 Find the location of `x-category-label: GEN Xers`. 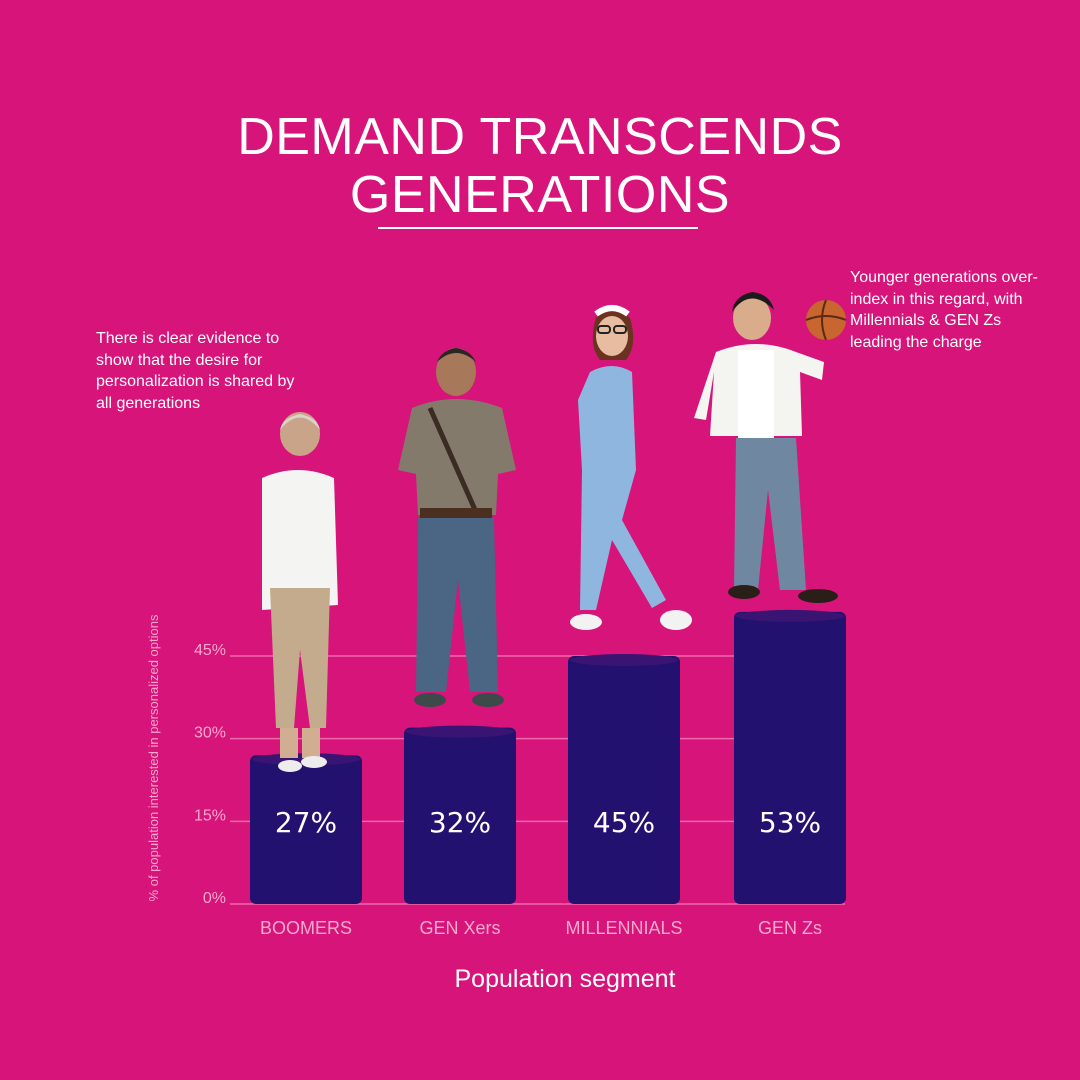

x-category-label: GEN Xers is located at coordinates (459, 928).